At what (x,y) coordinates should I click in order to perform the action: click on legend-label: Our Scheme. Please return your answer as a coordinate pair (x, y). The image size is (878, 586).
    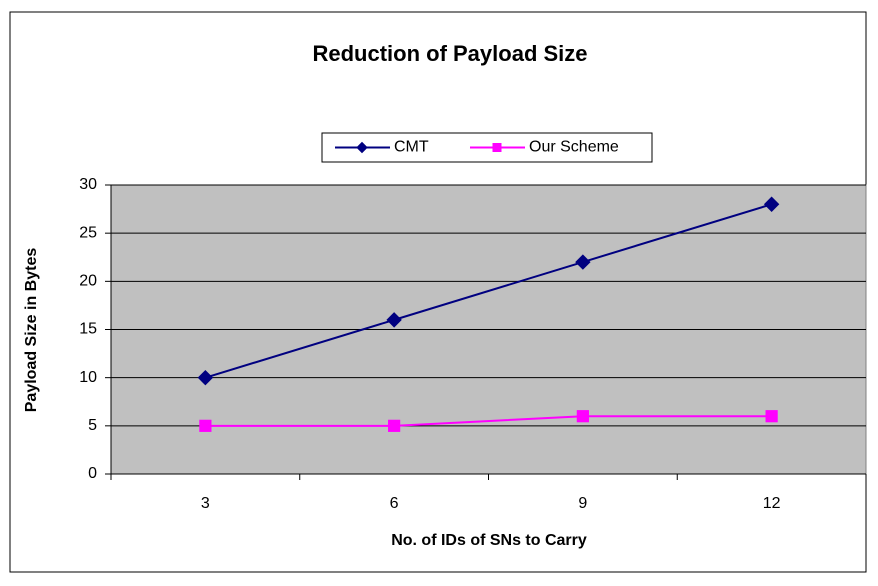
    Looking at the image, I should click on (574, 147).